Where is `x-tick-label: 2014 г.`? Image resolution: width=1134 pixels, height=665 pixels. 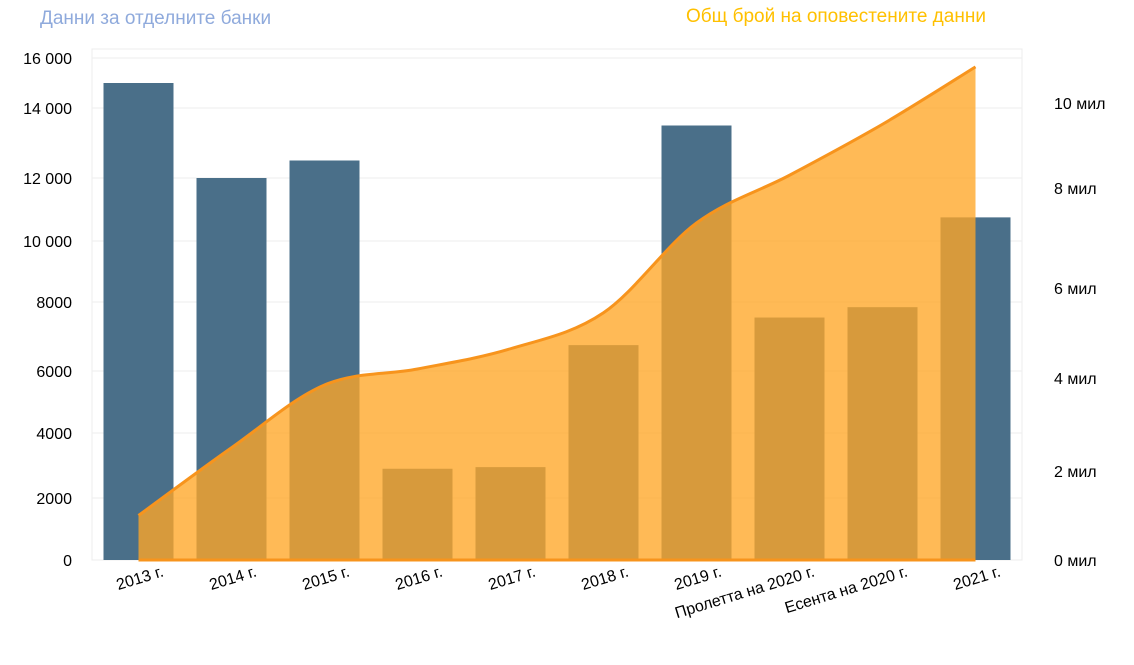 x-tick-label: 2014 г. is located at coordinates (232, 579).